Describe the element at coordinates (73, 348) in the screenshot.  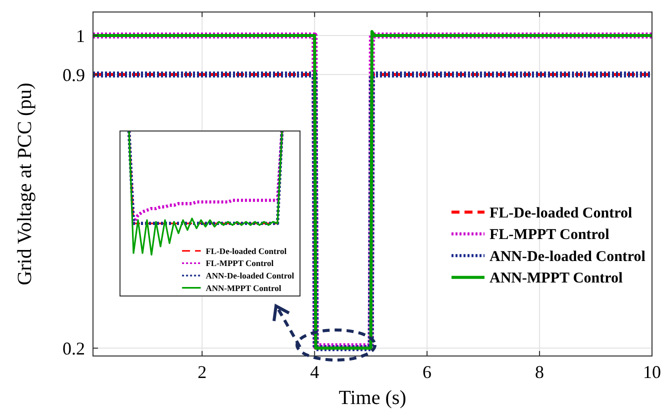
I see `y-tick-label: 0.2` at that location.